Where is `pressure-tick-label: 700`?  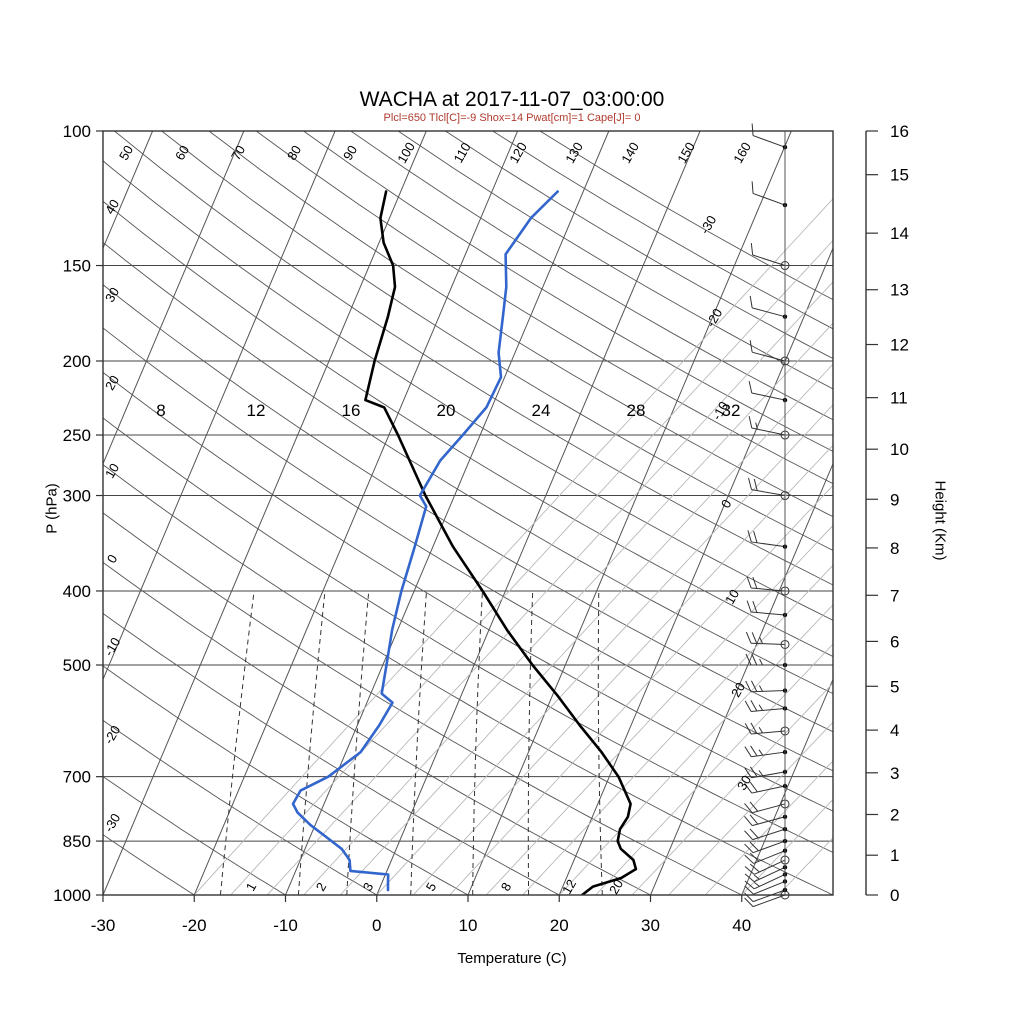
pressure-tick-label: 700 is located at coordinates (77, 777).